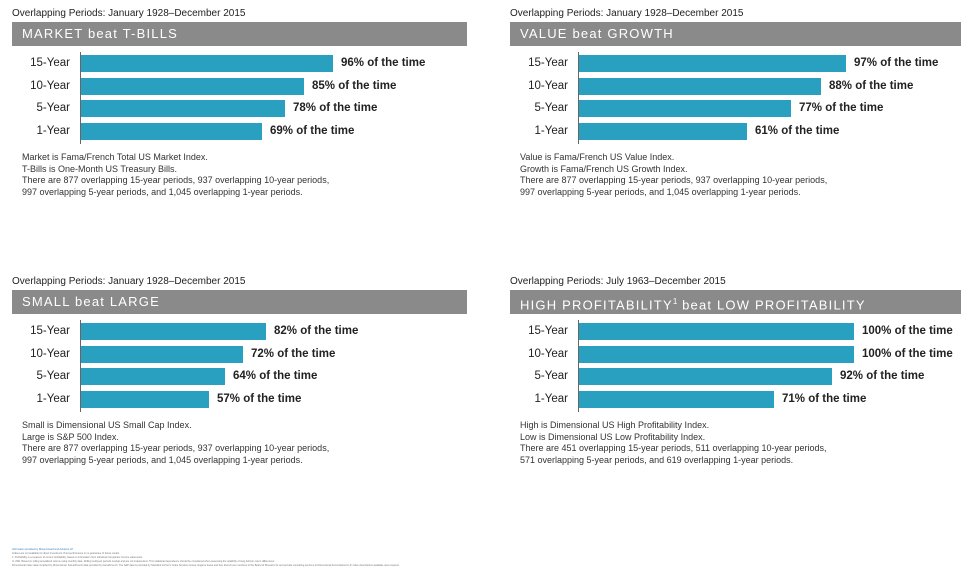 This screenshot has height=576, width=961. What do you see at coordinates (597, 33) in the screenshot?
I see `chart-title-text: VALUE beat GROWTH` at bounding box center [597, 33].